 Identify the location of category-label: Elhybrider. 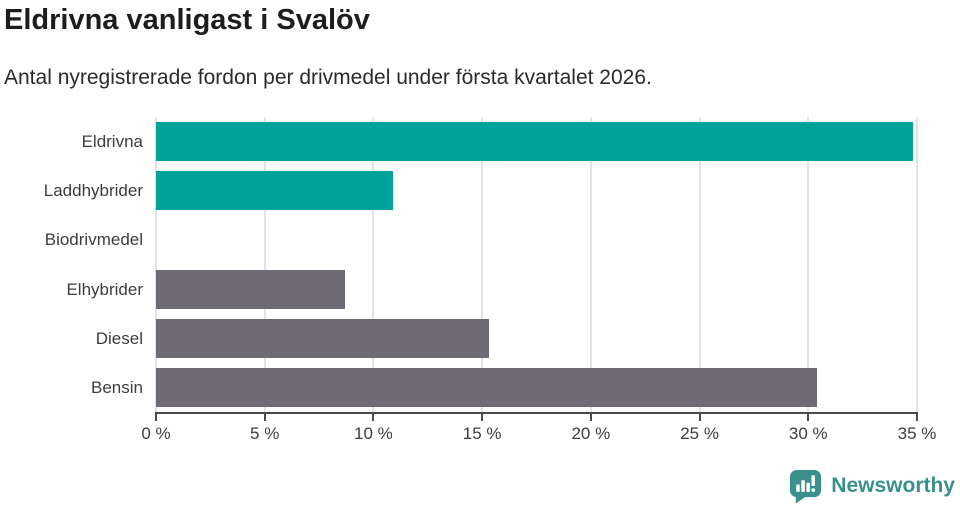
(104, 289).